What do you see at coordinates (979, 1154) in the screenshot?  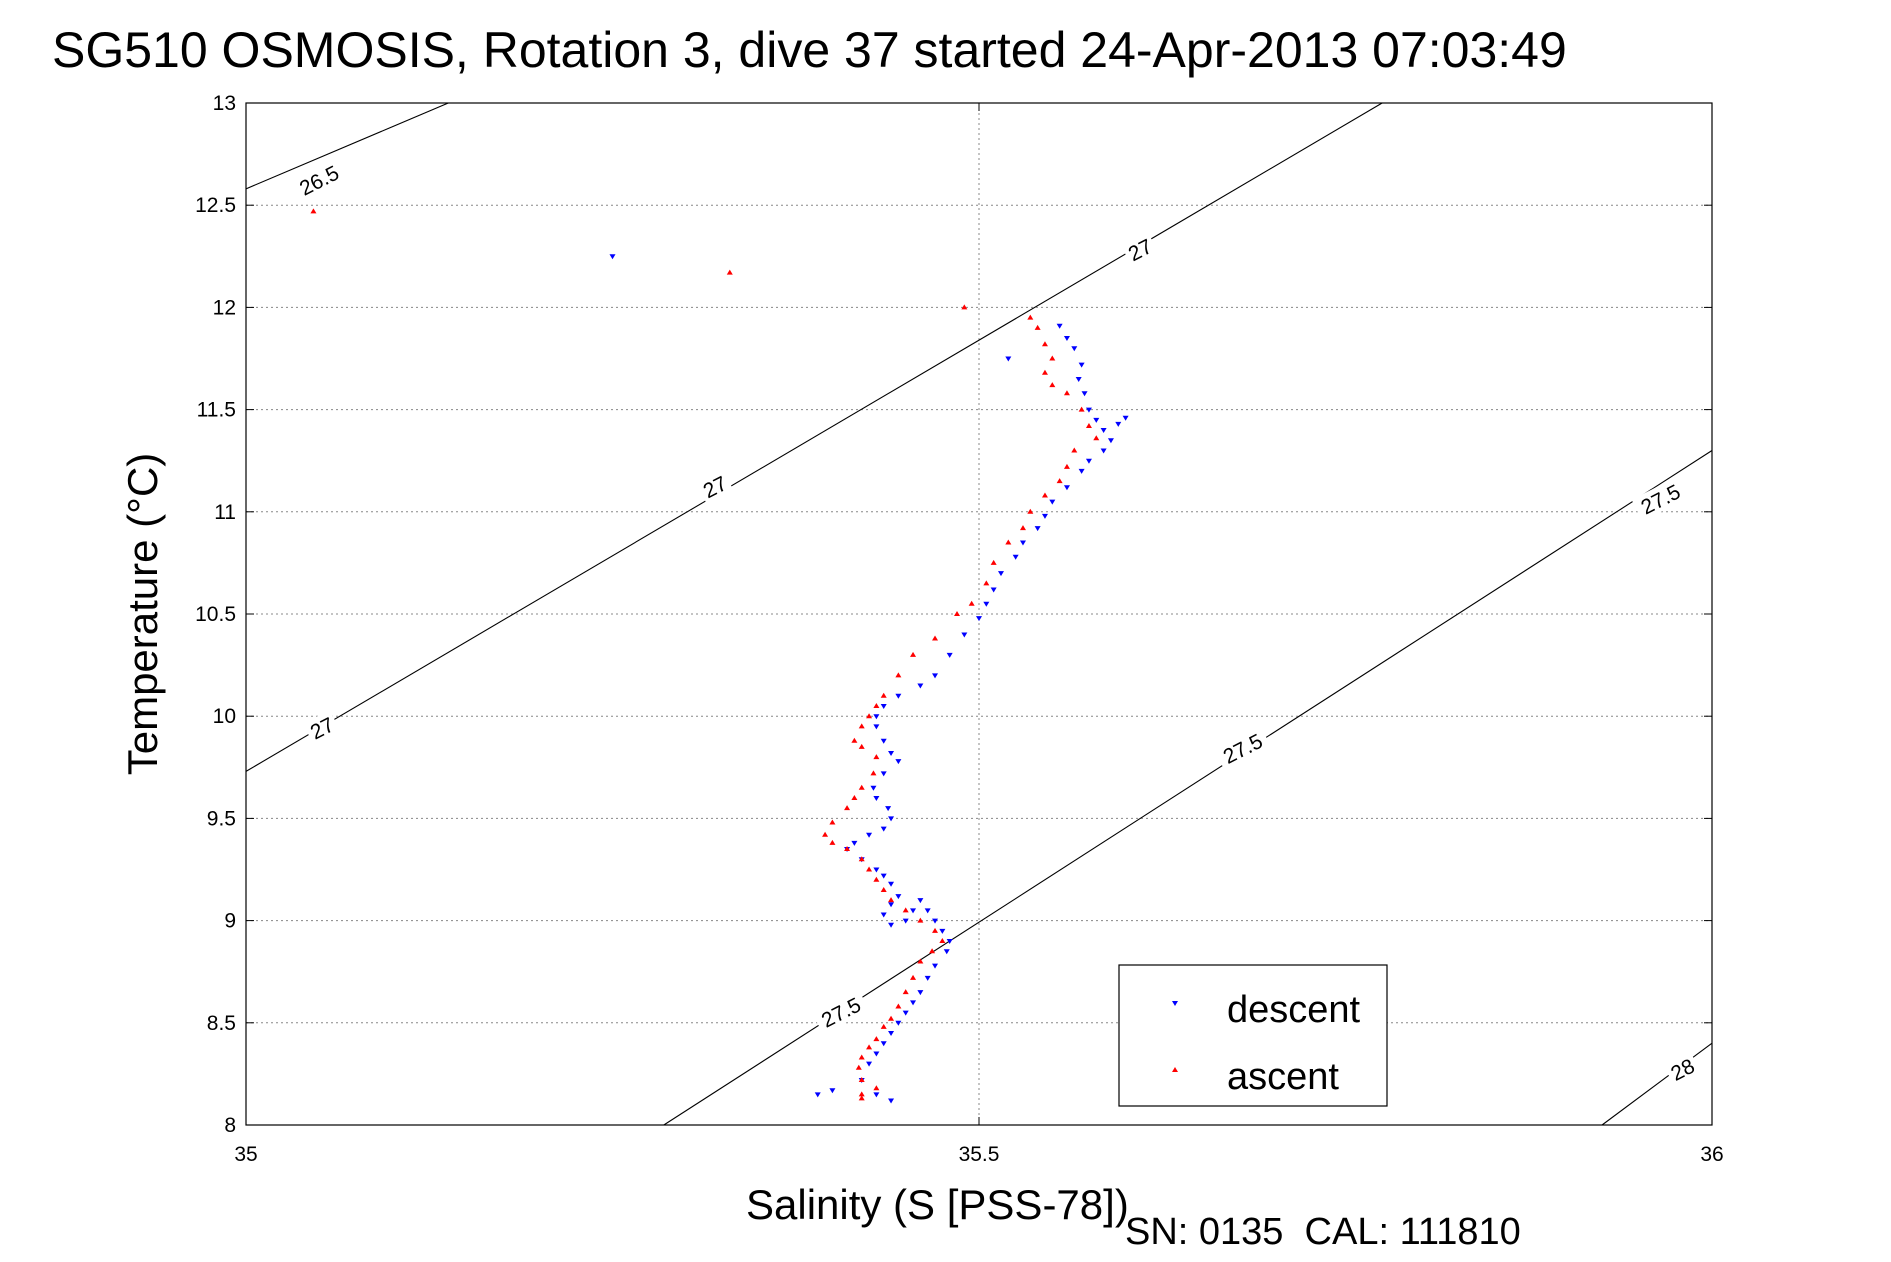 I see `x-tick-label: 35.5` at bounding box center [979, 1154].